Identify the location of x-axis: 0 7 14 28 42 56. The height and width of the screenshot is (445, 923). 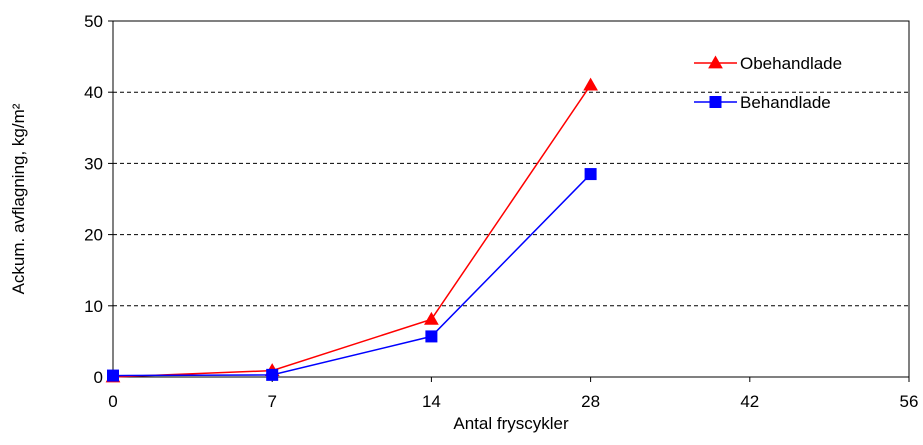
(513, 394).